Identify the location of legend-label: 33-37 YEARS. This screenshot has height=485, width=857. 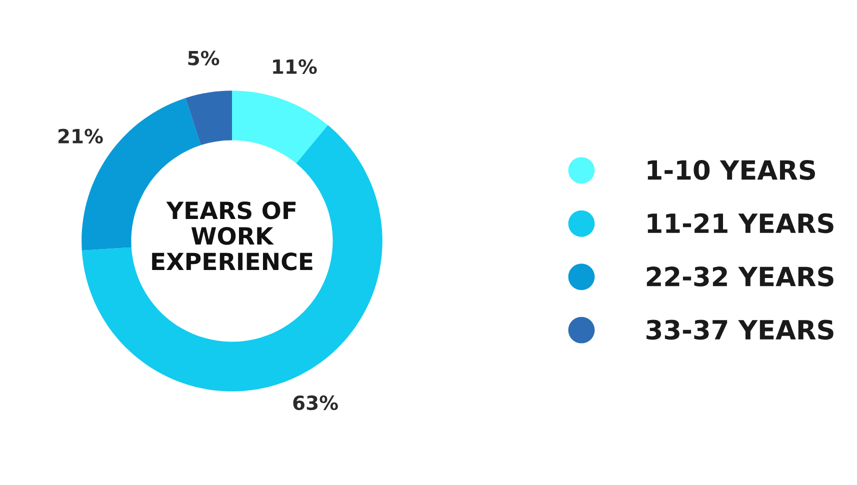
(740, 330).